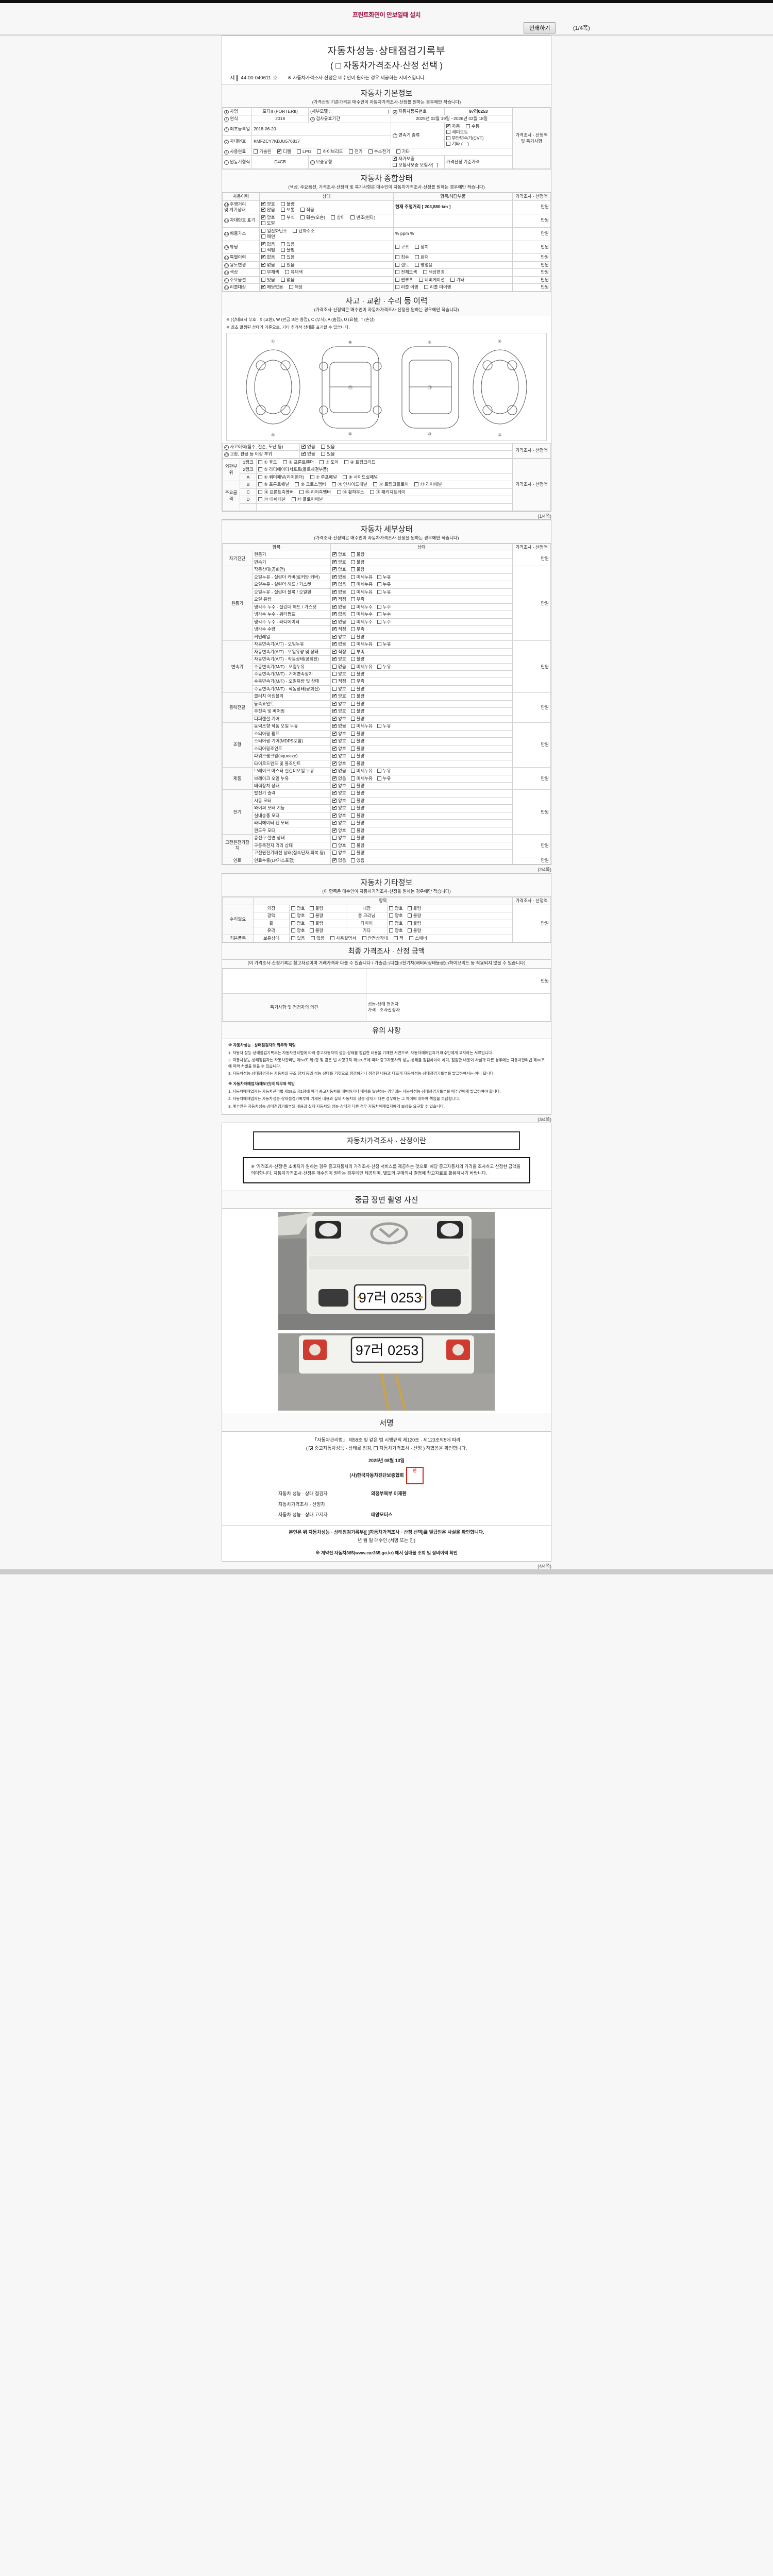 The image size is (773, 2576). I want to click on checkbox-repair-yes: 있음, so click(328, 454).